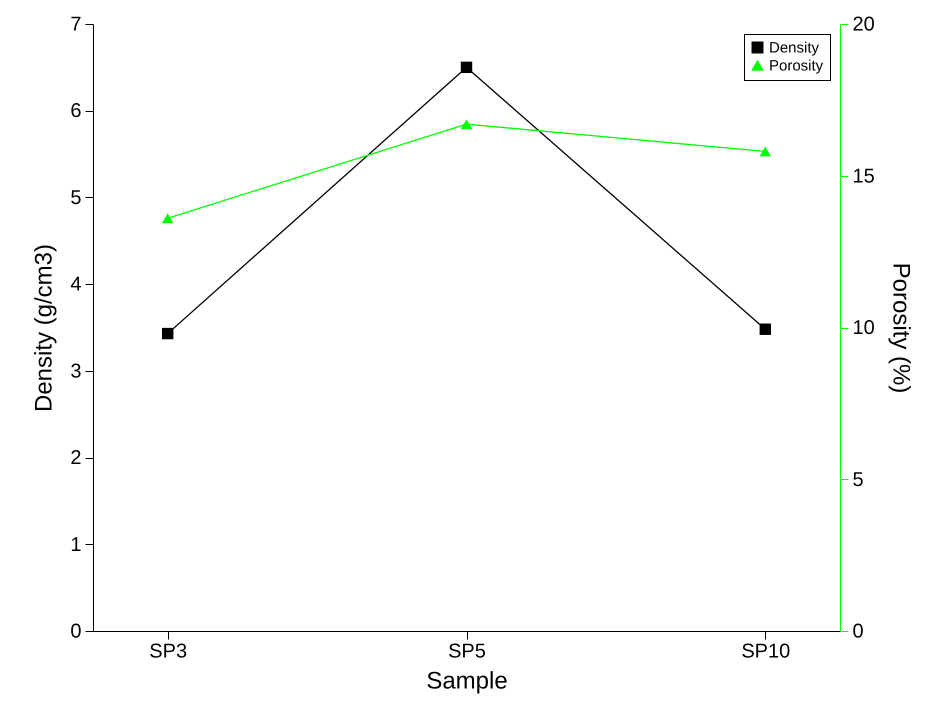 This screenshot has height=722, width=931. I want to click on x-axis-title: Sample, so click(467, 681).